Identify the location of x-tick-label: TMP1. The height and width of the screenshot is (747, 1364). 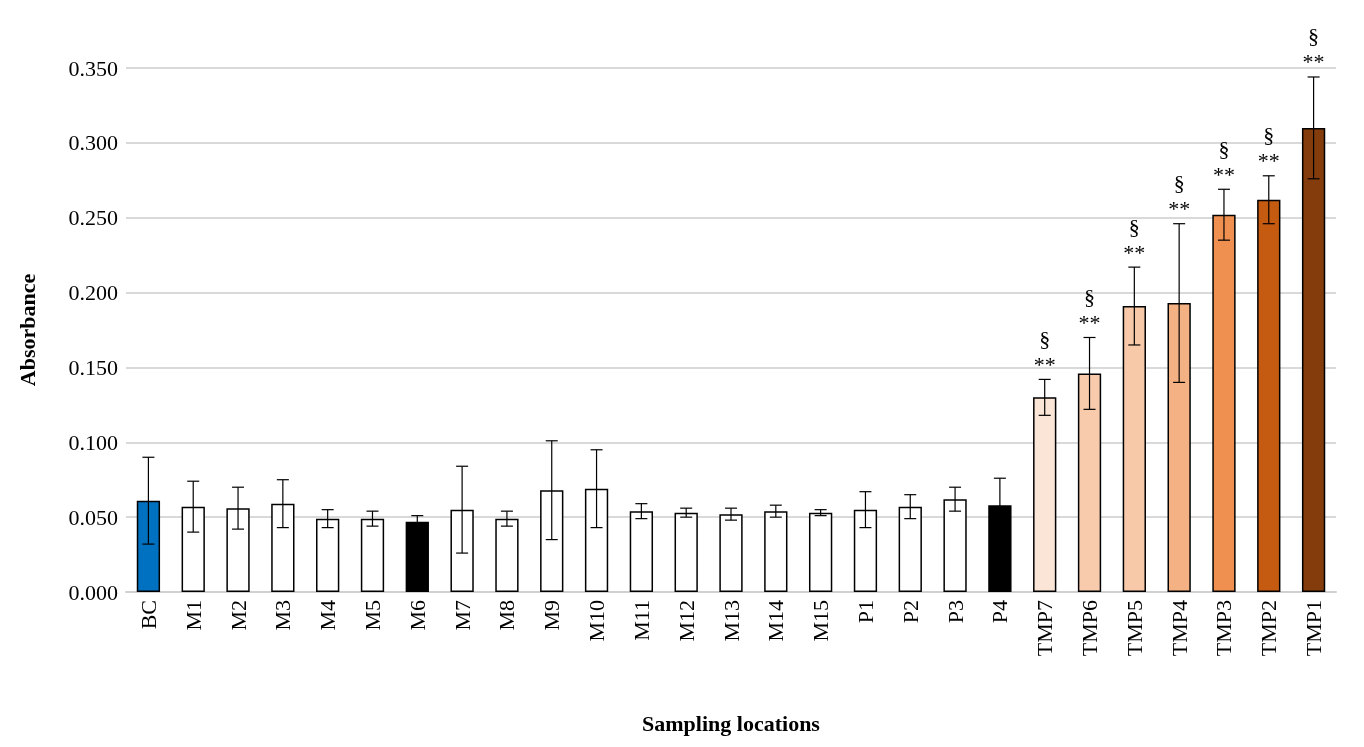
(1314, 628).